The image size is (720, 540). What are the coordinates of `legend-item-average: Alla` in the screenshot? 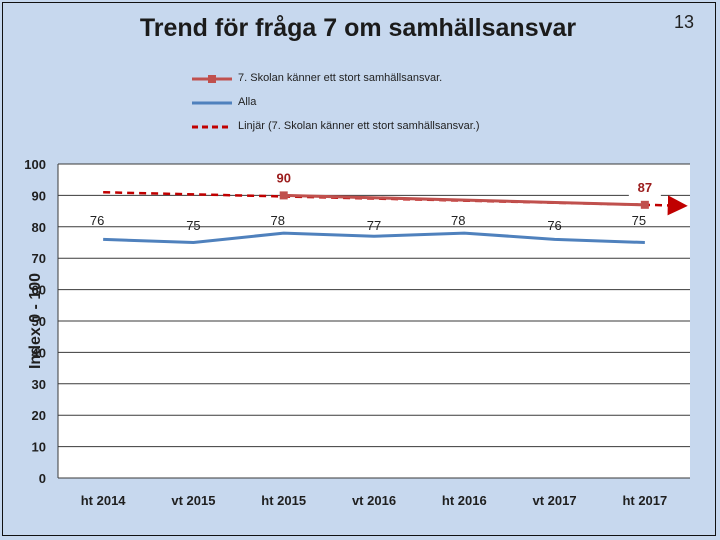 It's located at (223, 103).